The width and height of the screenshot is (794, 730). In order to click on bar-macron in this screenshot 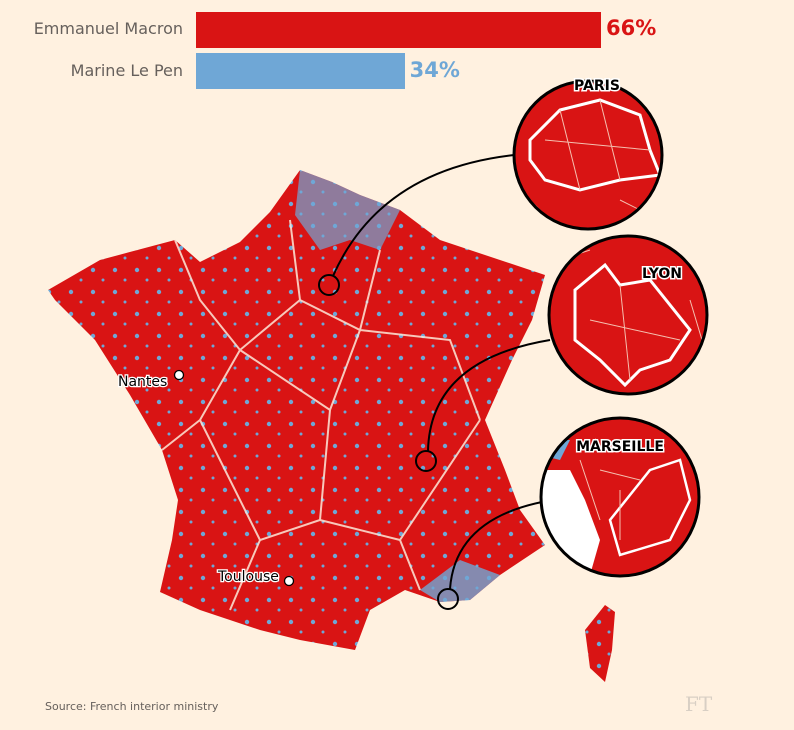, I will do `click(398, 30)`.